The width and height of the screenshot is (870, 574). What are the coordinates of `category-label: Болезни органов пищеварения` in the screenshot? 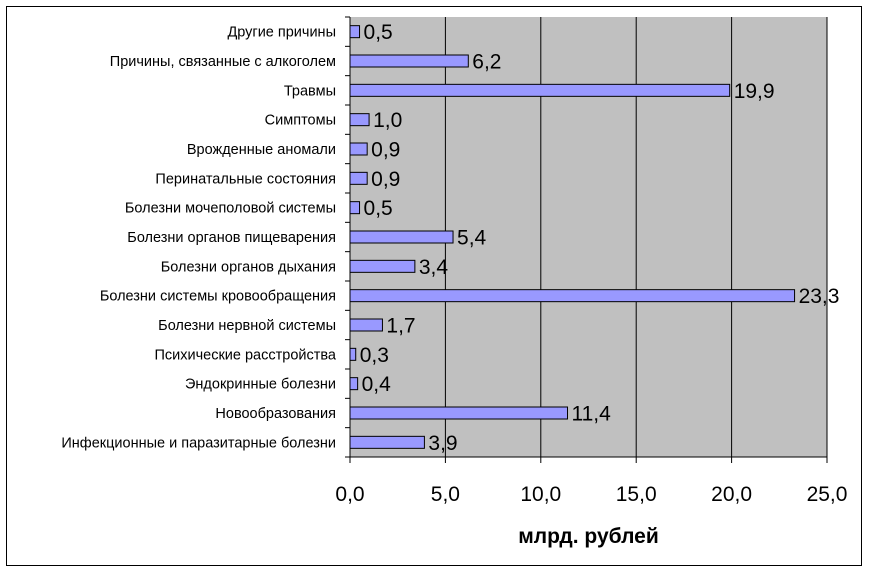 It's located at (231, 238).